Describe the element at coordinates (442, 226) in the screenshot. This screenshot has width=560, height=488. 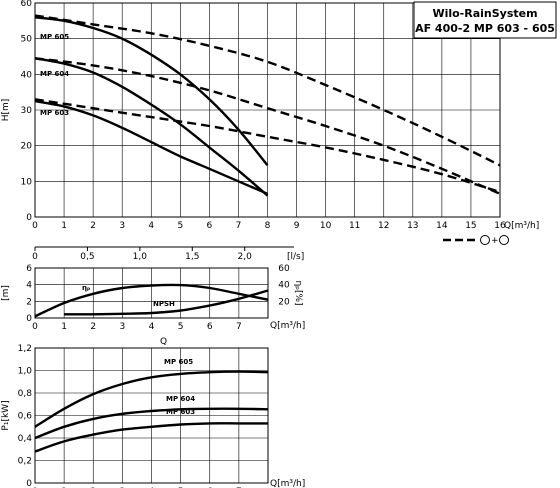
I see `x-tick-label: 14` at that location.